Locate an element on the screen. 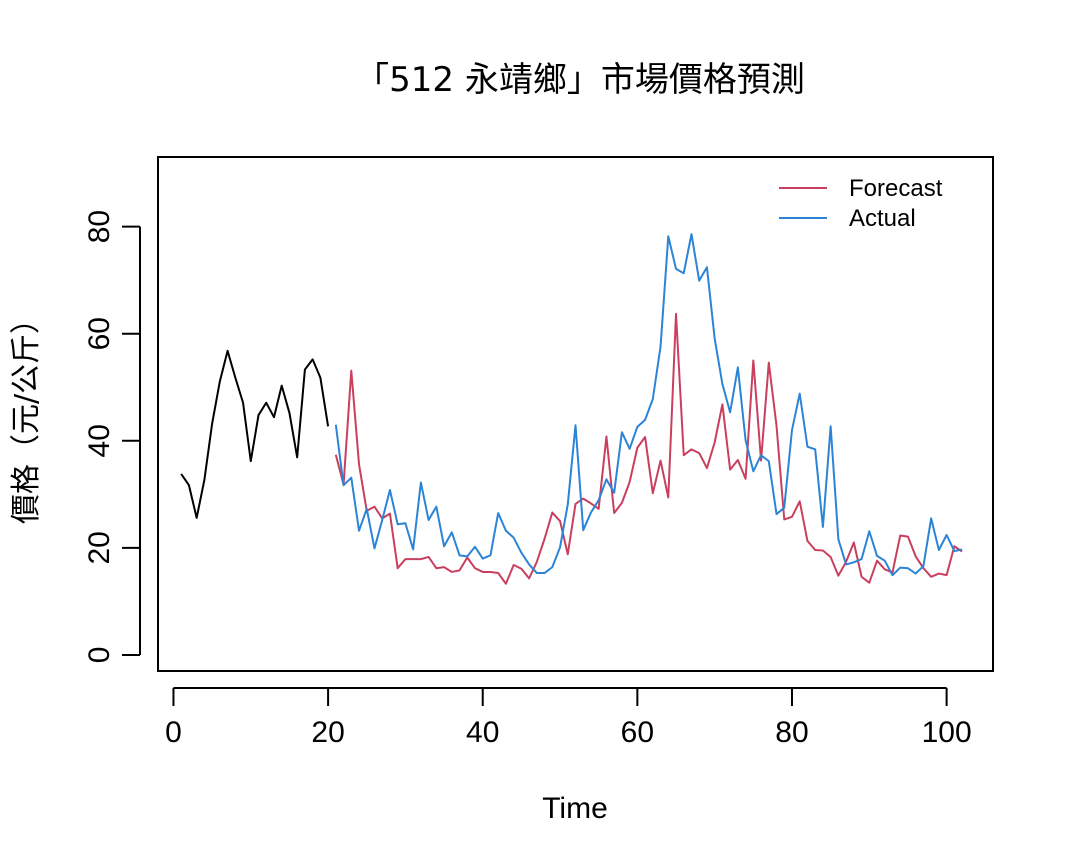 This screenshot has height=868, width=1074. y-tick-label: 80 is located at coordinates (99, 226).